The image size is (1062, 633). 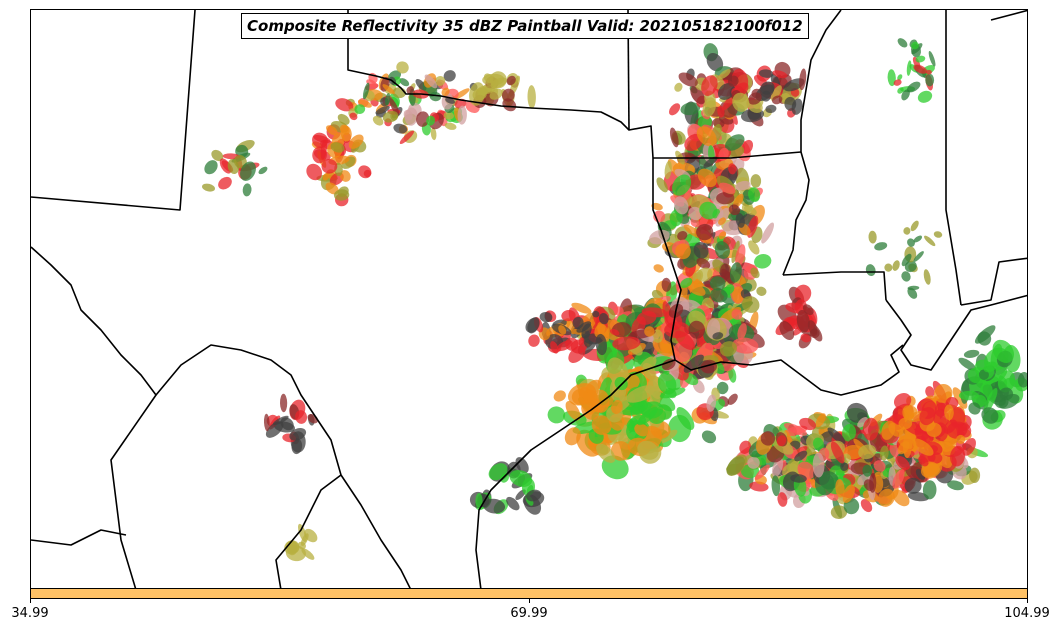 I want to click on colorbar-tick-max: 104.99, so click(x=1027, y=613).